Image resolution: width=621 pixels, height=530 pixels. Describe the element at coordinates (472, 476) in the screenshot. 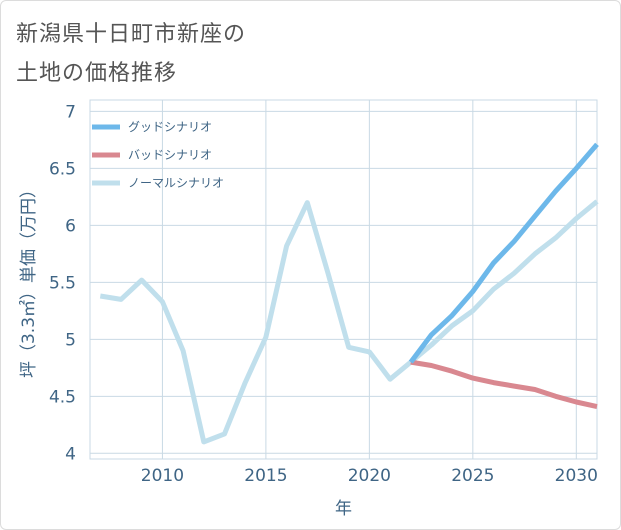

I see `x-tick-2025: 2025` at that location.